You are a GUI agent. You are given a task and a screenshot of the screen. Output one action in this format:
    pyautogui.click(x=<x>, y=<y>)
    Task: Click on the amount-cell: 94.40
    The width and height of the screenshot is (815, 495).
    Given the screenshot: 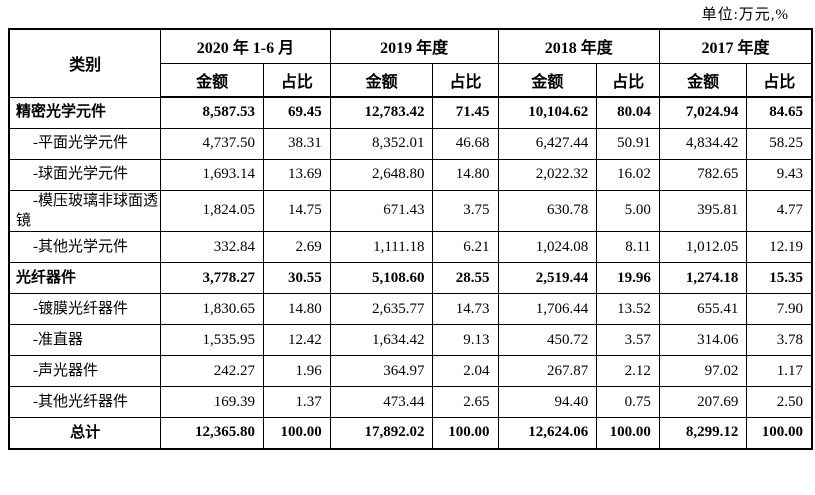 What is the action you would take?
    pyautogui.click(x=547, y=402)
    